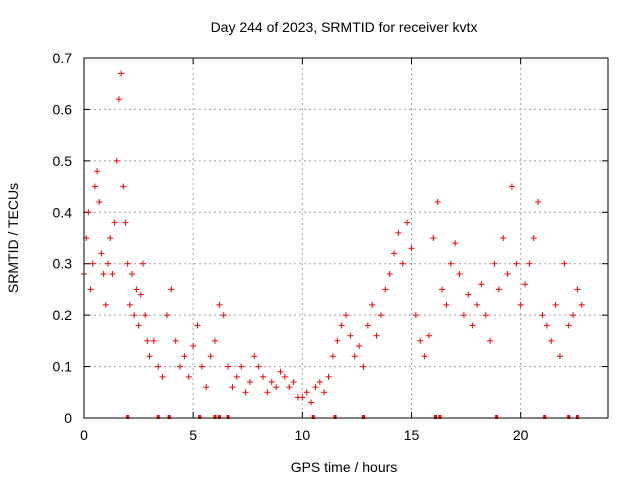 This screenshot has width=640, height=480. Describe the element at coordinates (412, 435) in the screenshot. I see `x-tick-label: 15` at that location.